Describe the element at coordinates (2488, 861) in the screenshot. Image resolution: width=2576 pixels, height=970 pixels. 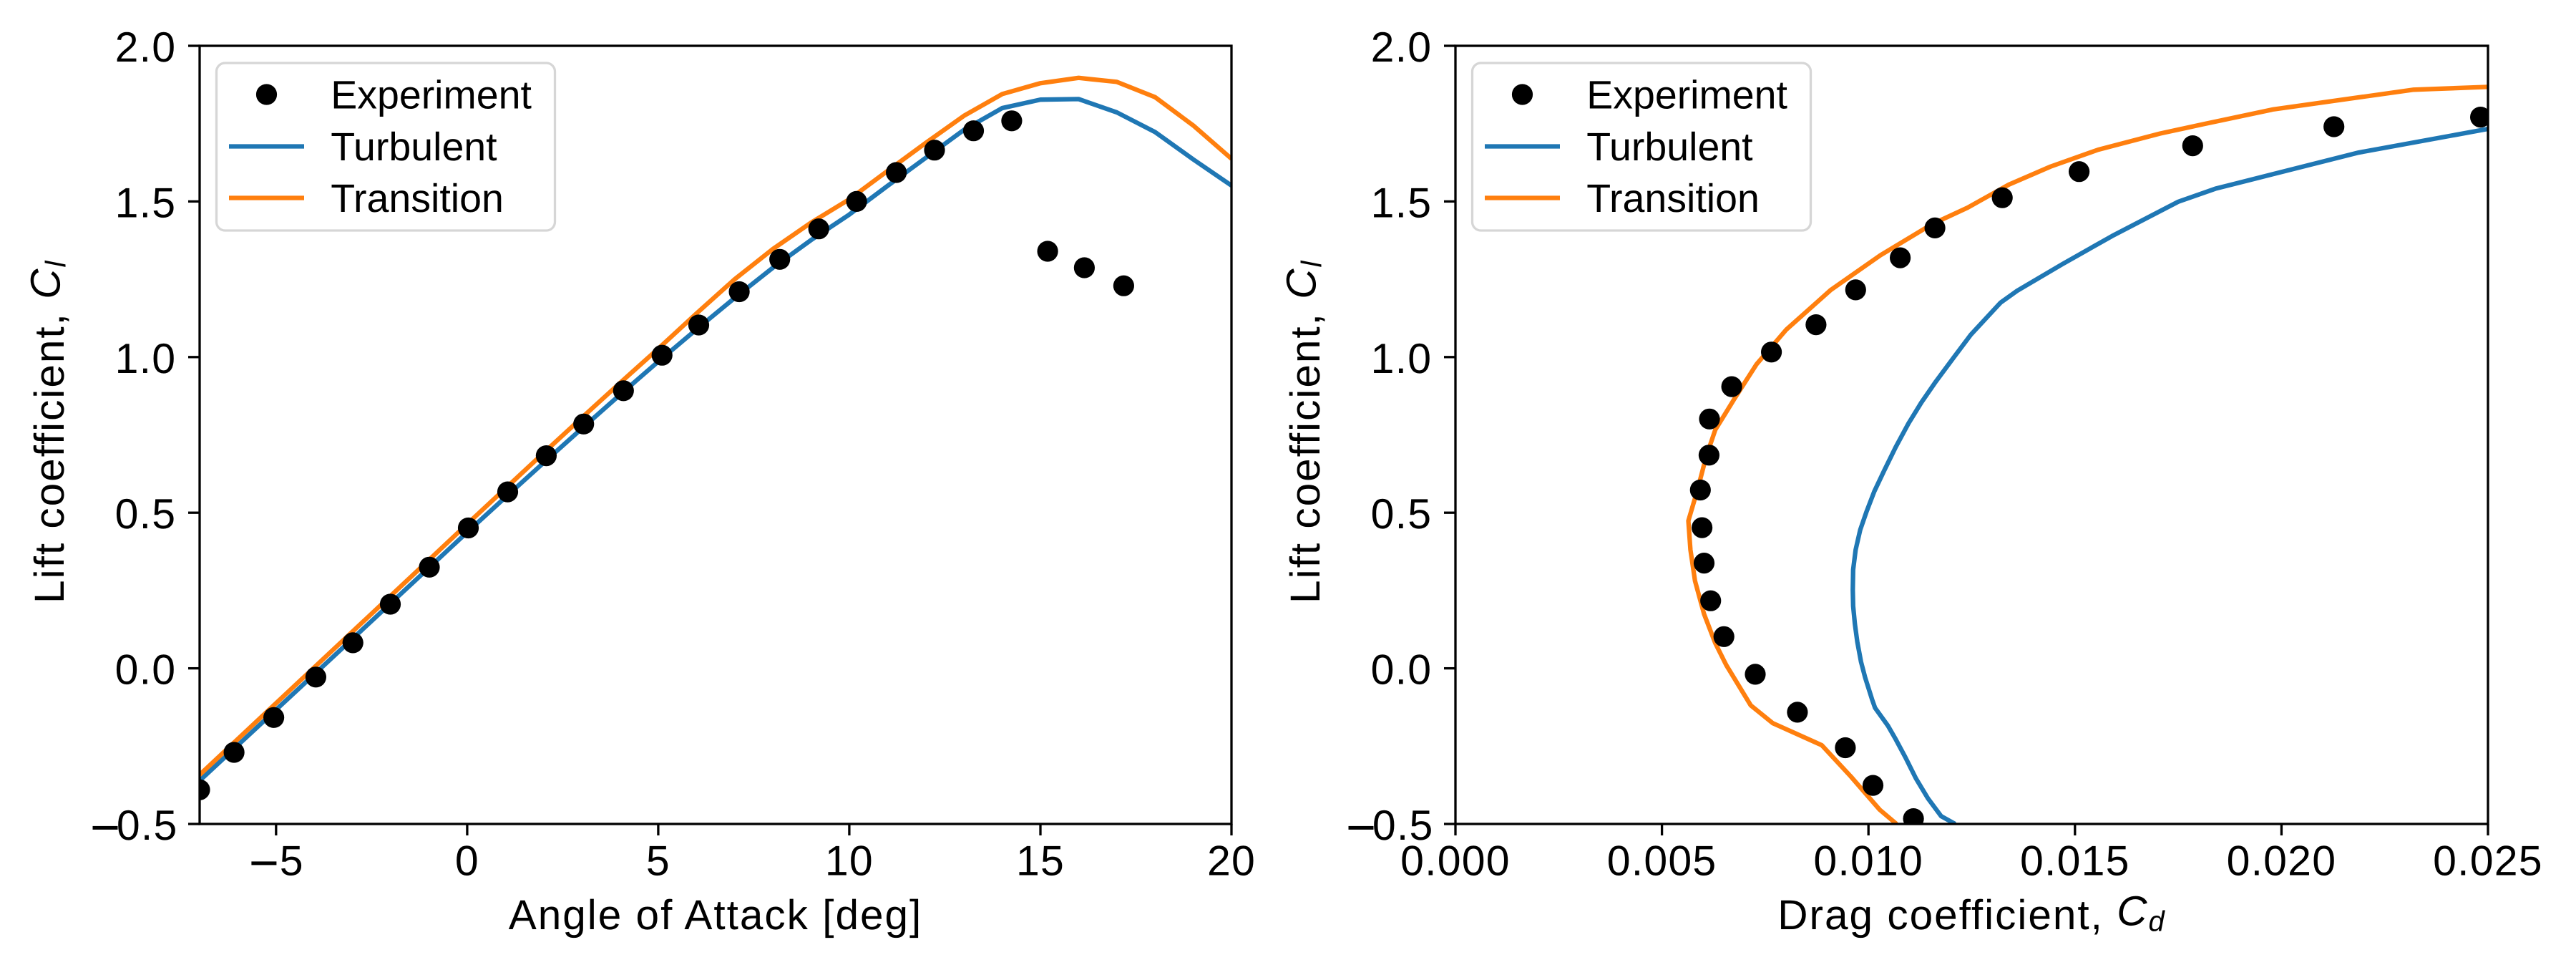
I see `svg-text: 0.025` at that location.